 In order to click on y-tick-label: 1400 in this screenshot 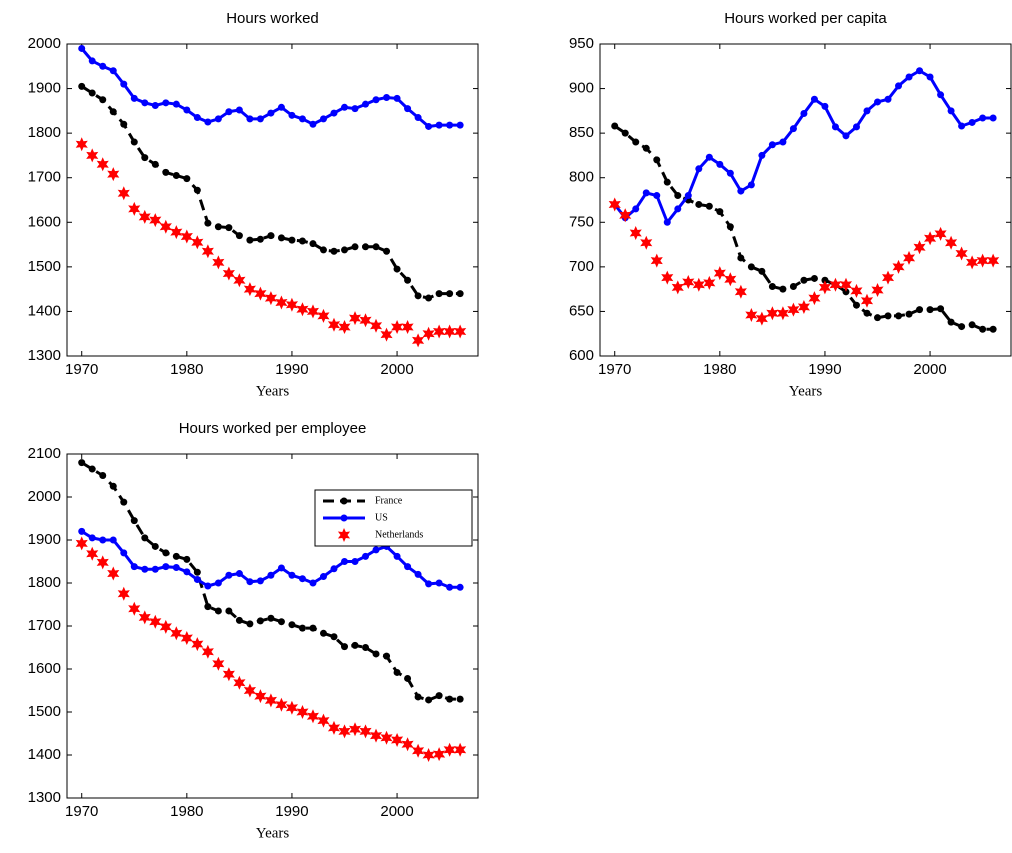, I will do `click(44, 310)`.